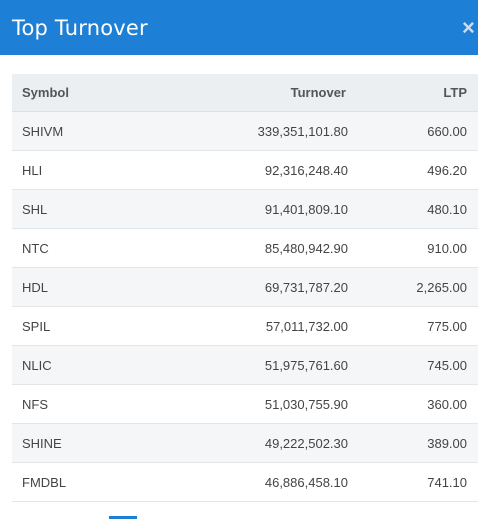 This screenshot has width=478, height=519. Describe the element at coordinates (265, 248) in the screenshot. I see `cell-turnover: 85,480,942.90` at that location.